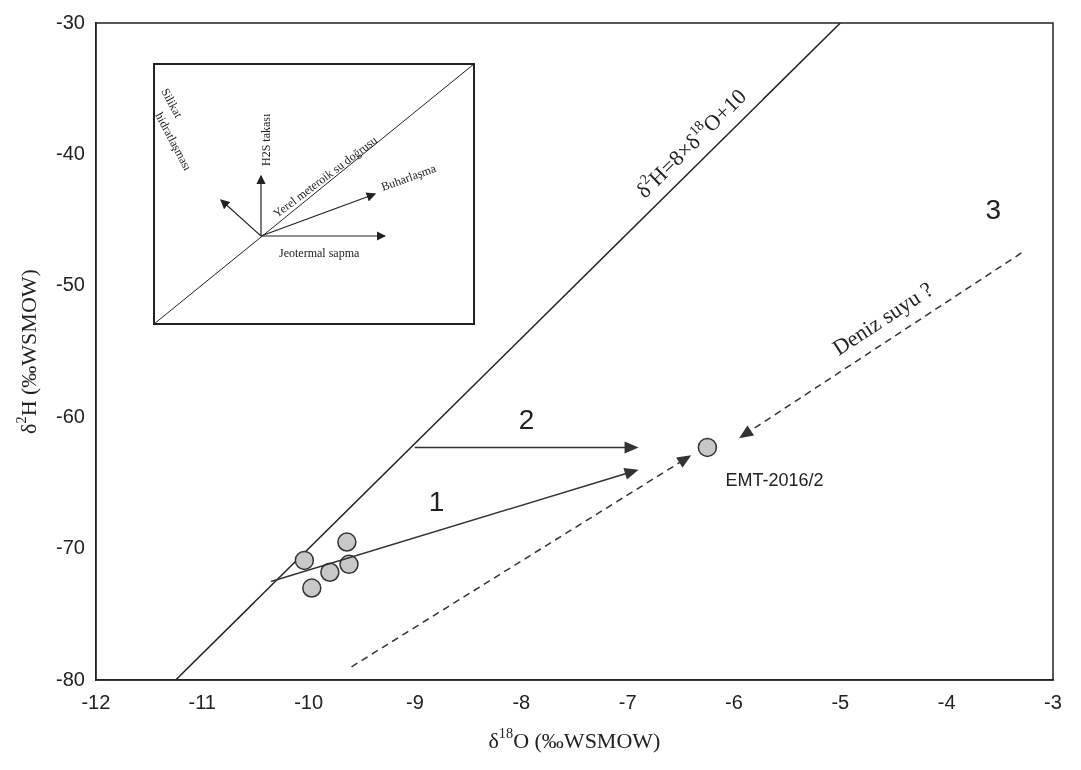  What do you see at coordinates (202, 701) in the screenshot?
I see `x-tick-label: -11` at bounding box center [202, 701].